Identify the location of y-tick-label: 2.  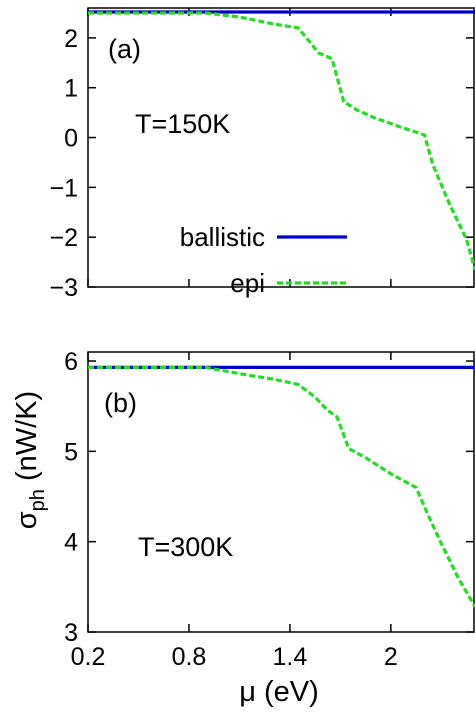
(71, 39).